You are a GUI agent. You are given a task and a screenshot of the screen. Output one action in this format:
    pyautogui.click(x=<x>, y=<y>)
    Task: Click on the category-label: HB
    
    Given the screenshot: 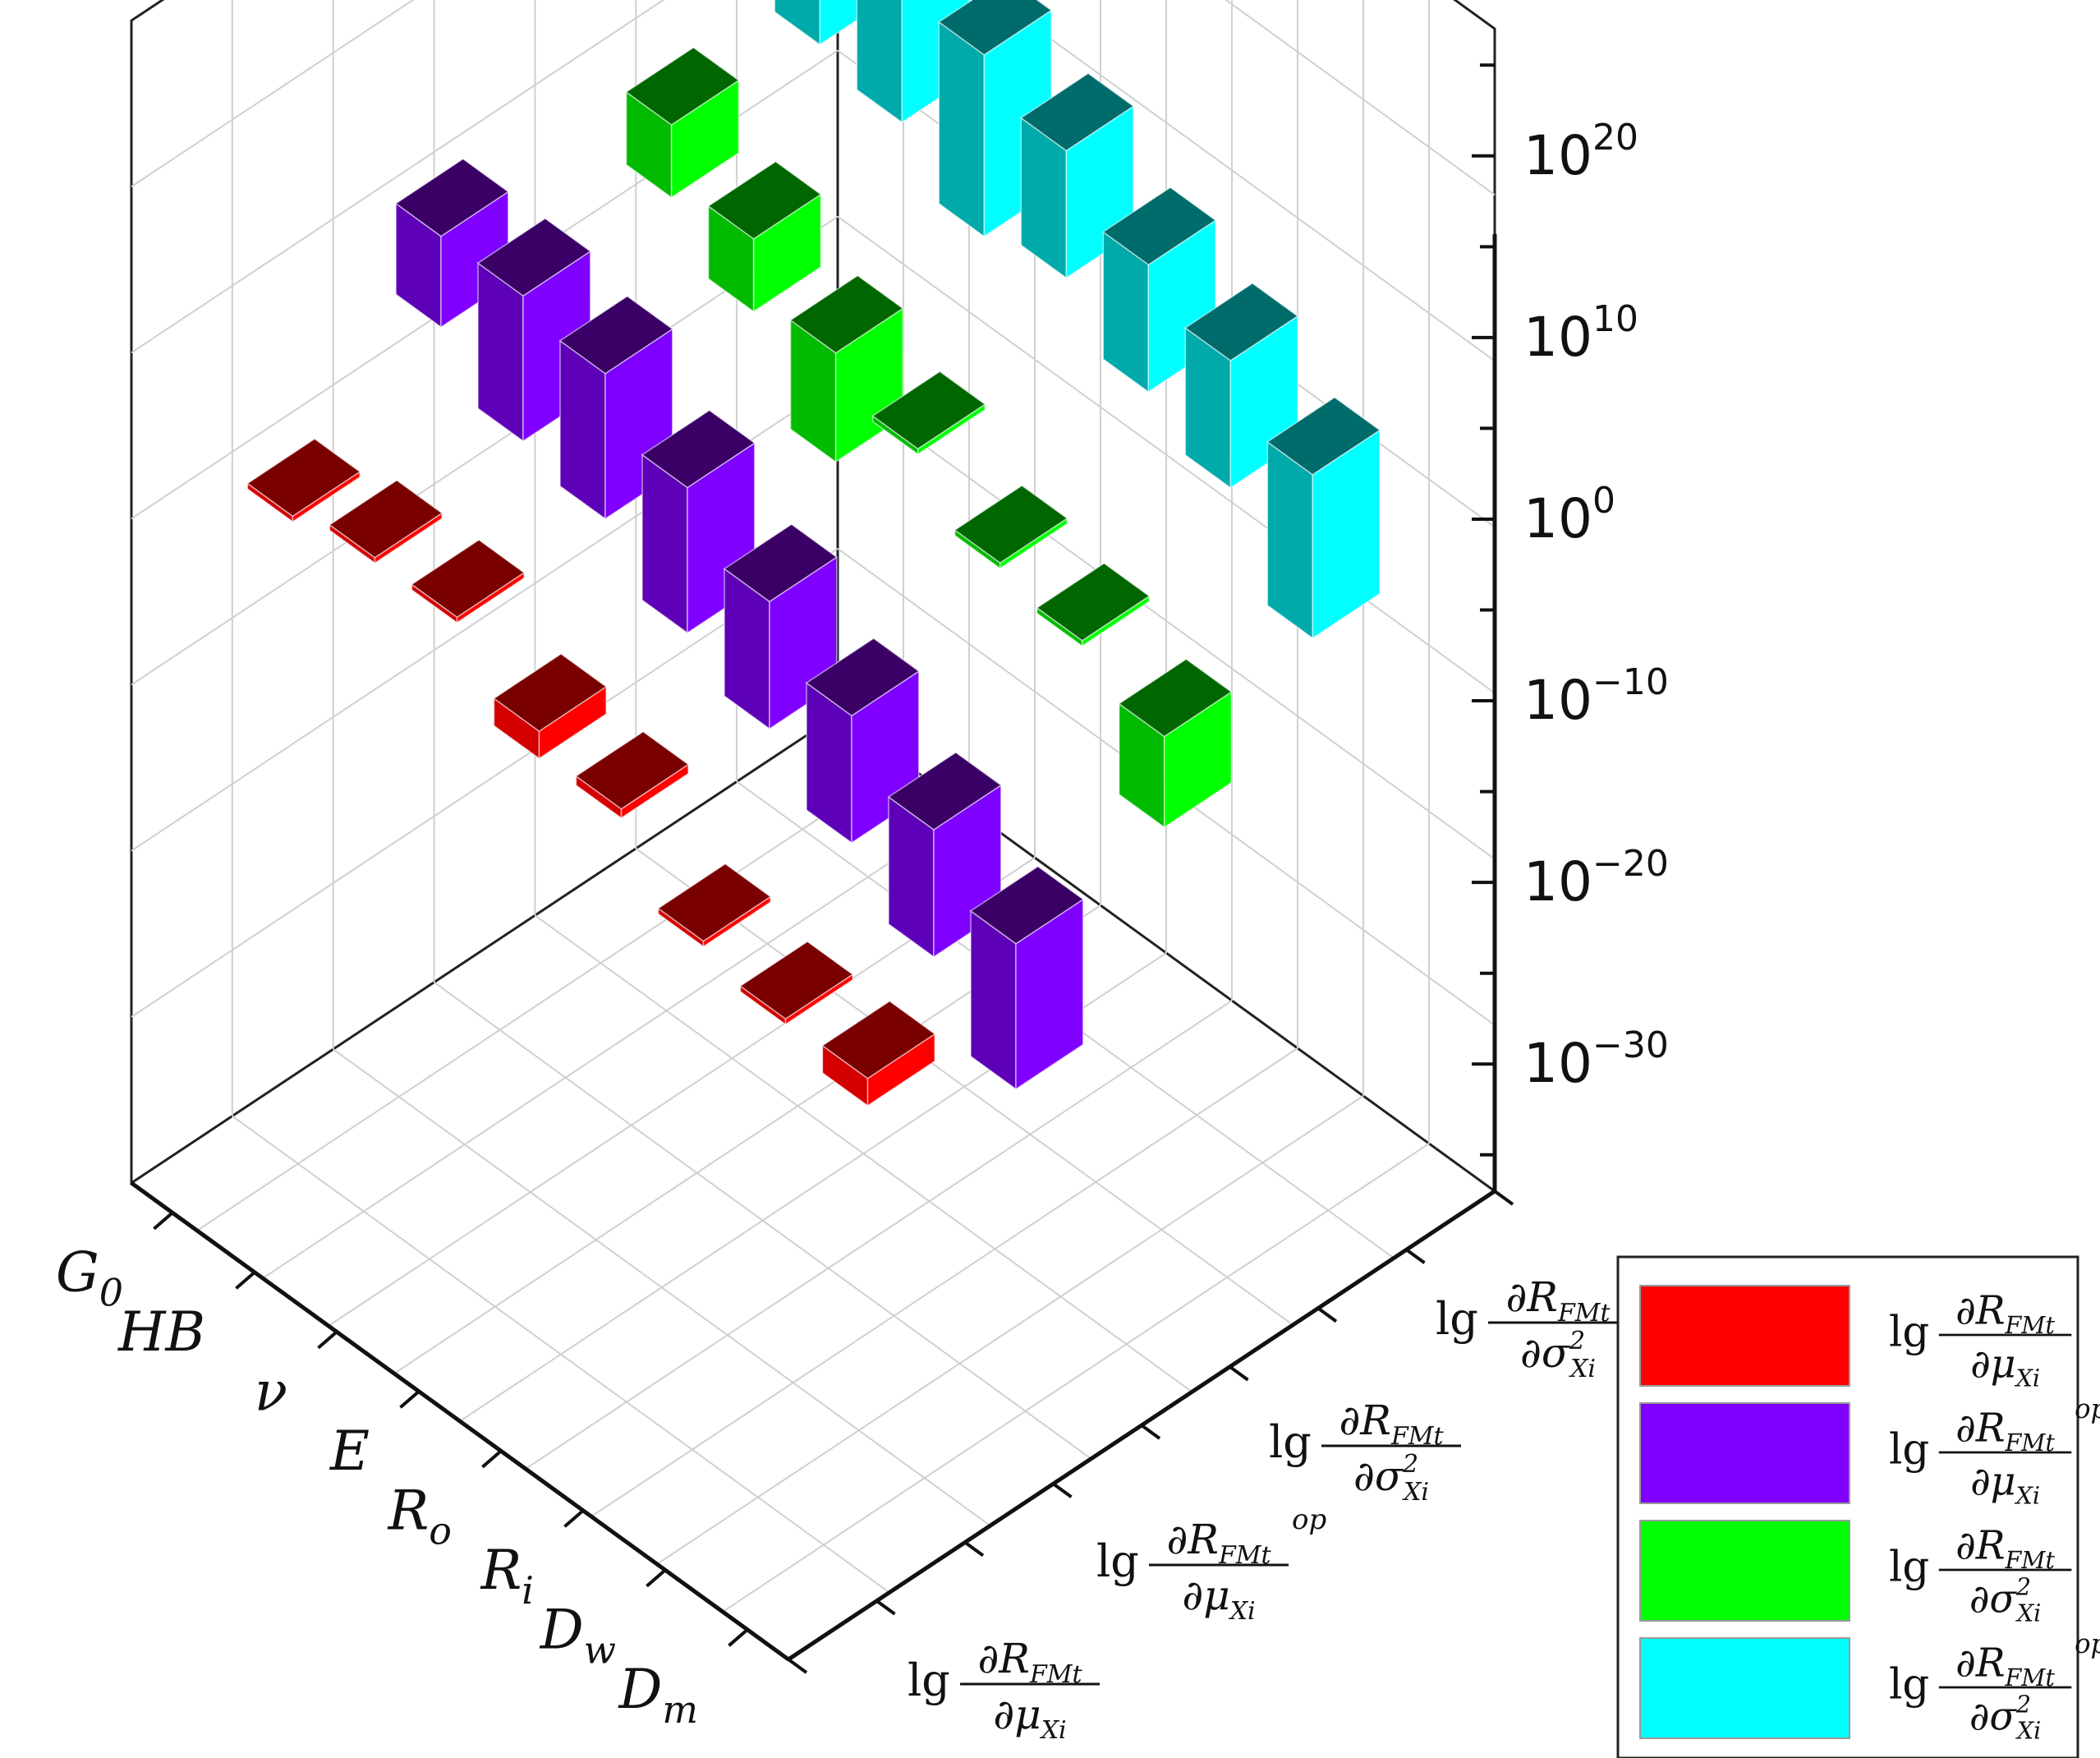 What is the action you would take?
    pyautogui.click(x=161, y=1332)
    